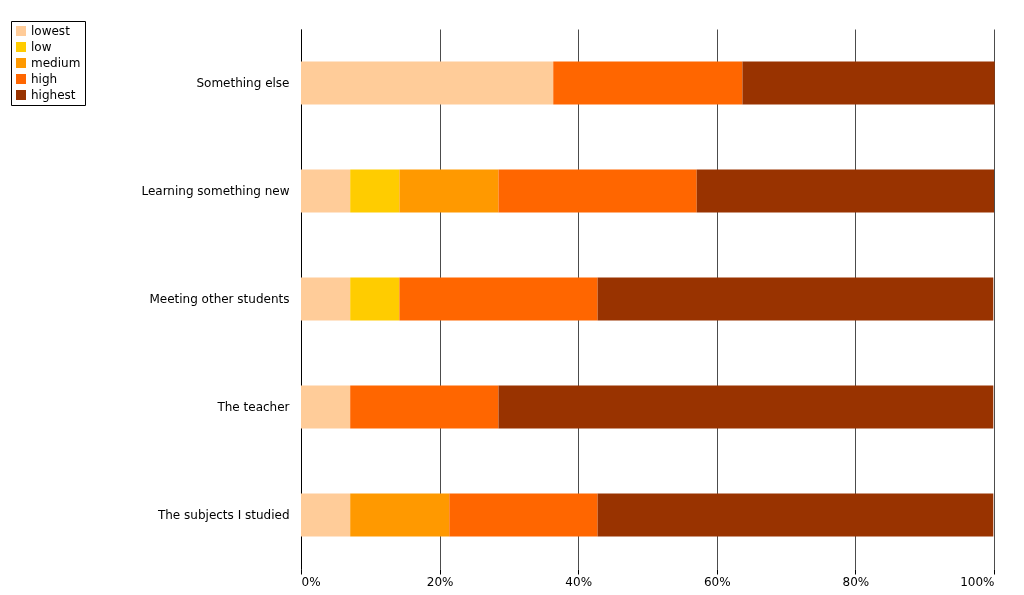 The image size is (1024, 595). Describe the element at coordinates (717, 581) in the screenshot. I see `x-tick-label: 60%` at that location.